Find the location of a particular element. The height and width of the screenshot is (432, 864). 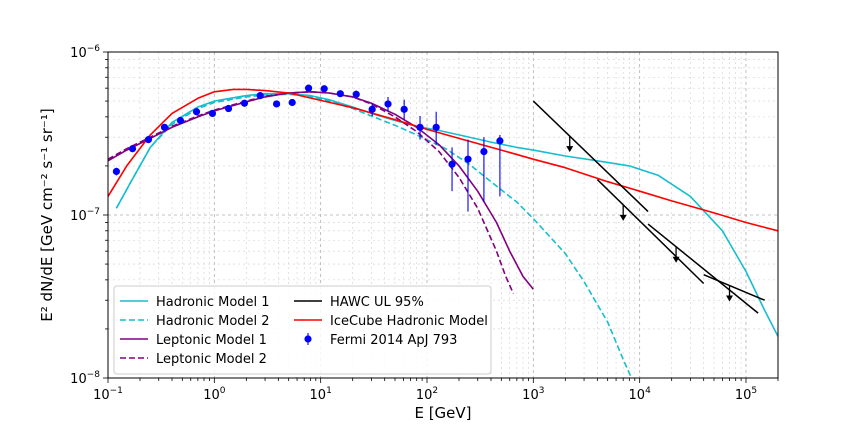

legend-box is located at coordinates (302, 330).